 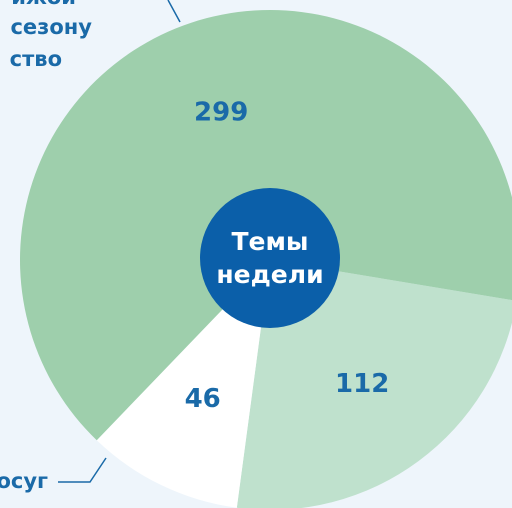 What do you see at coordinates (36, 59) in the screenshot?
I see `category-label: ство` at bounding box center [36, 59].